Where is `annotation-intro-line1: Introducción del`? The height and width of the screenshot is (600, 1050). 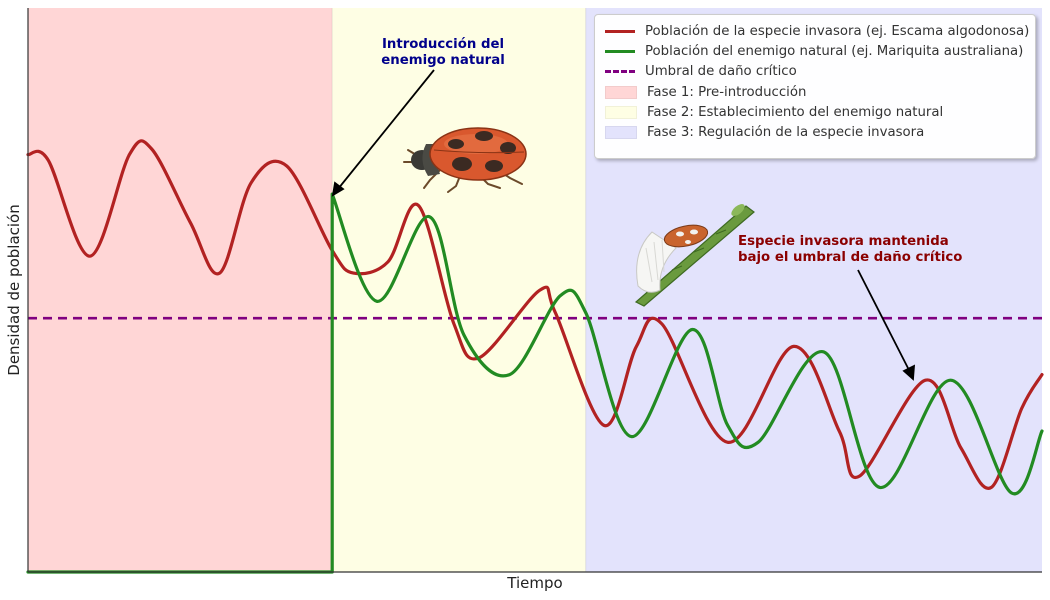
annotation-intro-line1: Introducción del is located at coordinates (443, 44).